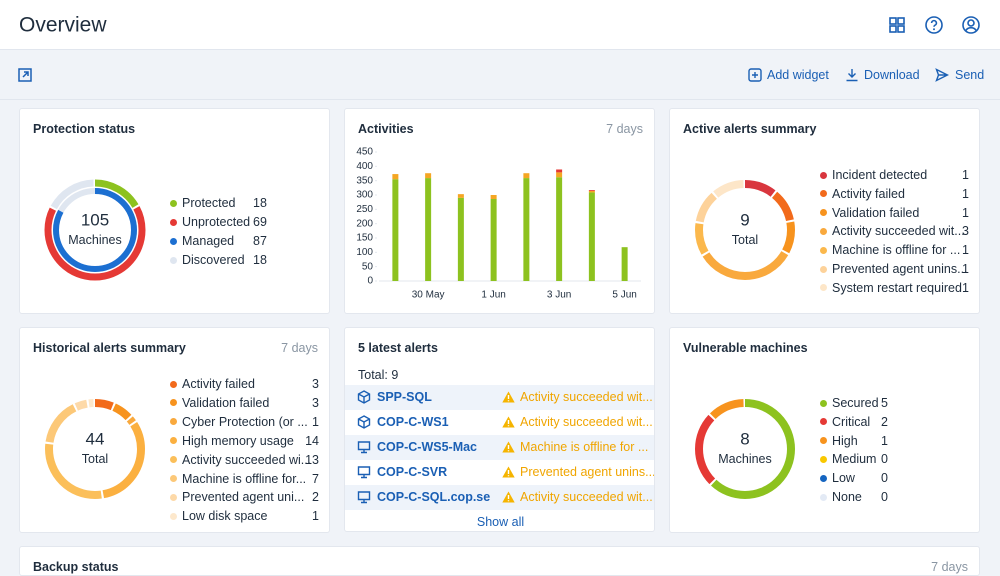 The width and height of the screenshot is (1000, 576). What do you see at coordinates (312, 459) in the screenshot?
I see `legend-value: 13` at bounding box center [312, 459].